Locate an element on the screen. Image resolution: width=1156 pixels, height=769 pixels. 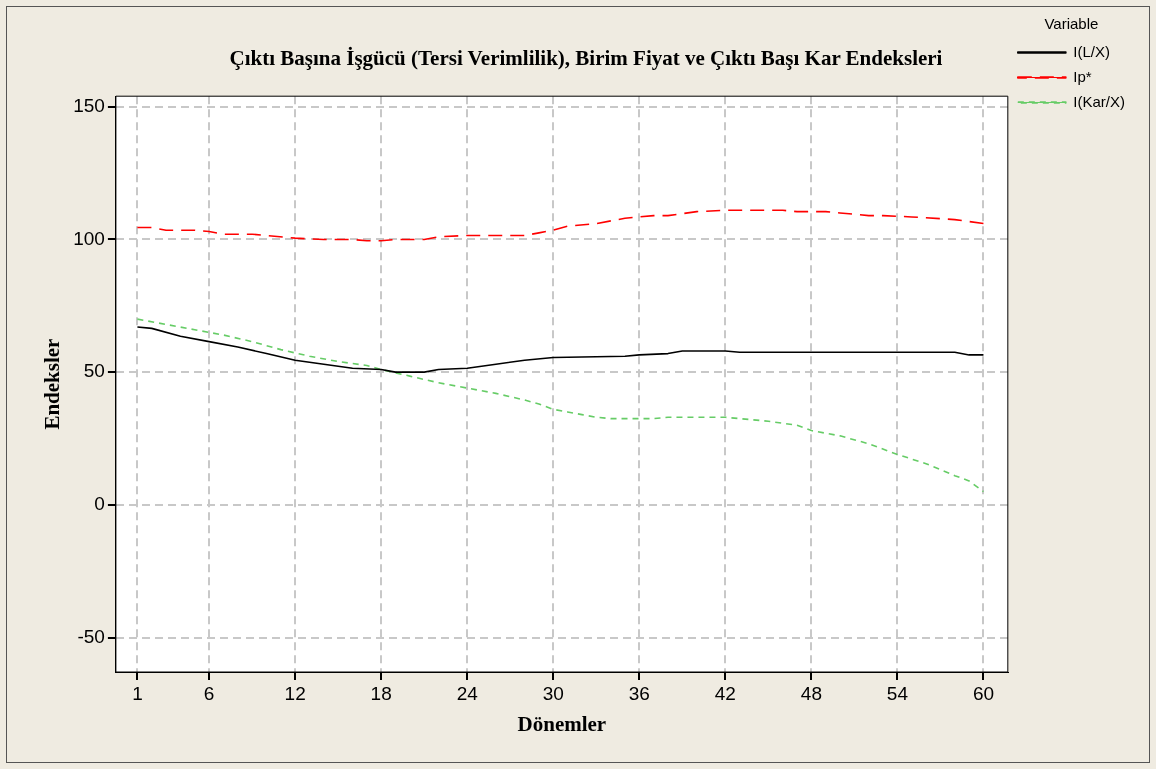
y-tick-label: 100 is located at coordinates (89, 238).